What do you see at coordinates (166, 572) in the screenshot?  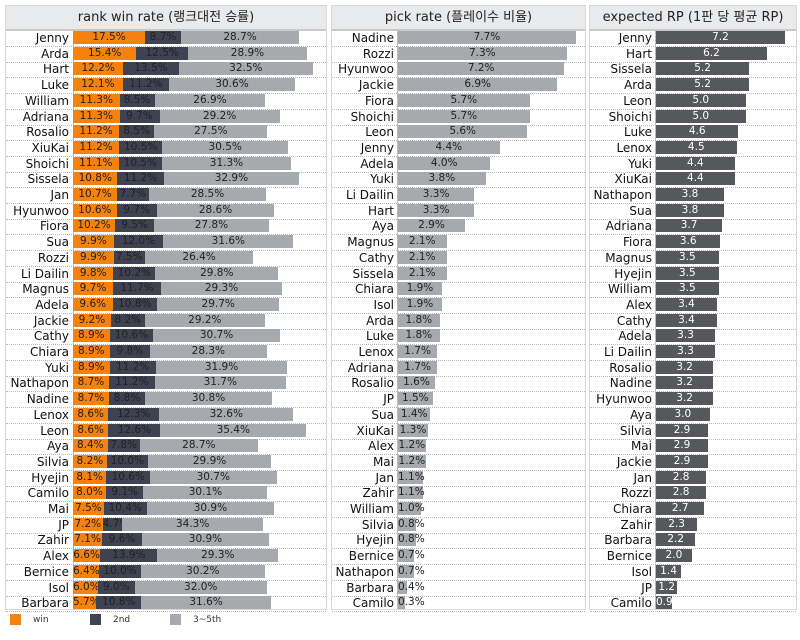 I see `chart-row: Bernice 6.4% 10.0% 30.2%` at bounding box center [166, 572].